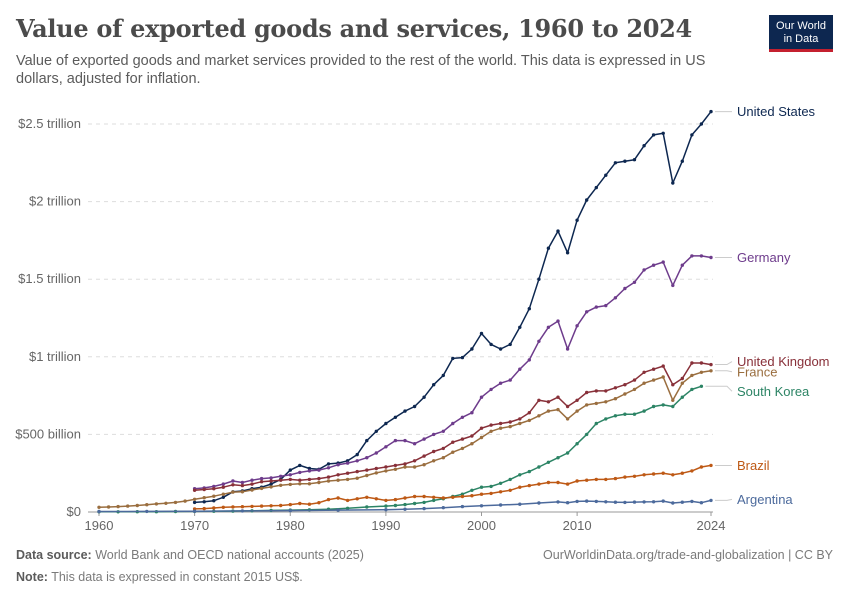 The image size is (850, 600). What do you see at coordinates (801, 33) in the screenshot?
I see `owid-logo: Our World in Data` at bounding box center [801, 33].